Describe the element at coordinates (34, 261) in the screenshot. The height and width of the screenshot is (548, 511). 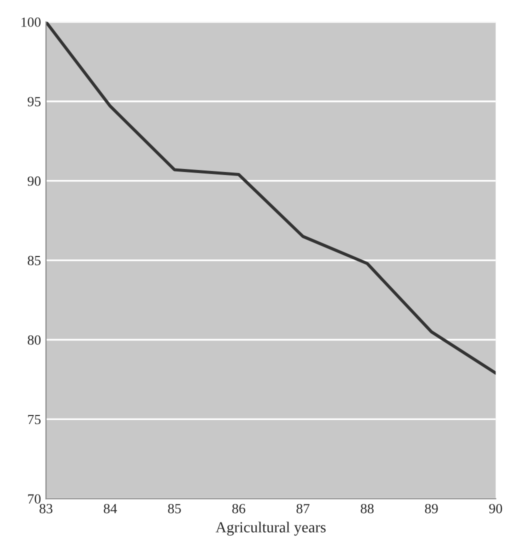
I see `y-tick-label: 85` at that location.